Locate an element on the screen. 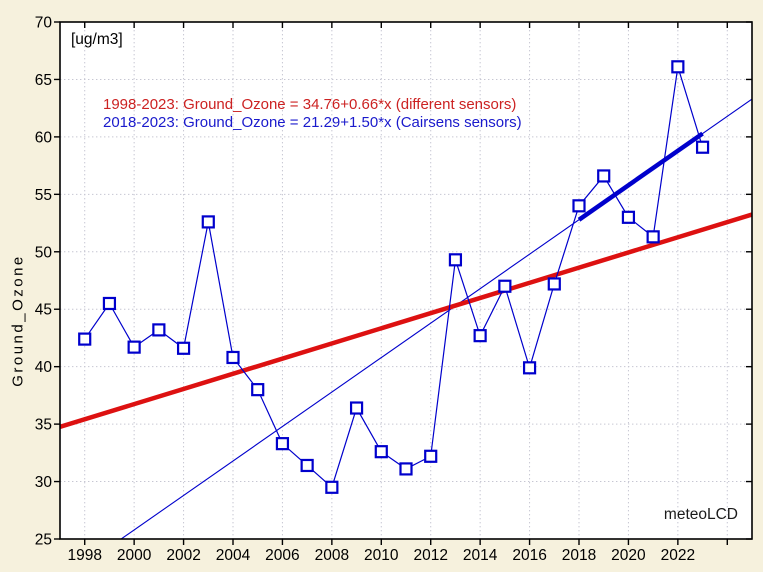 The height and width of the screenshot is (572, 763). y-tick-label: 60 is located at coordinates (44, 137).